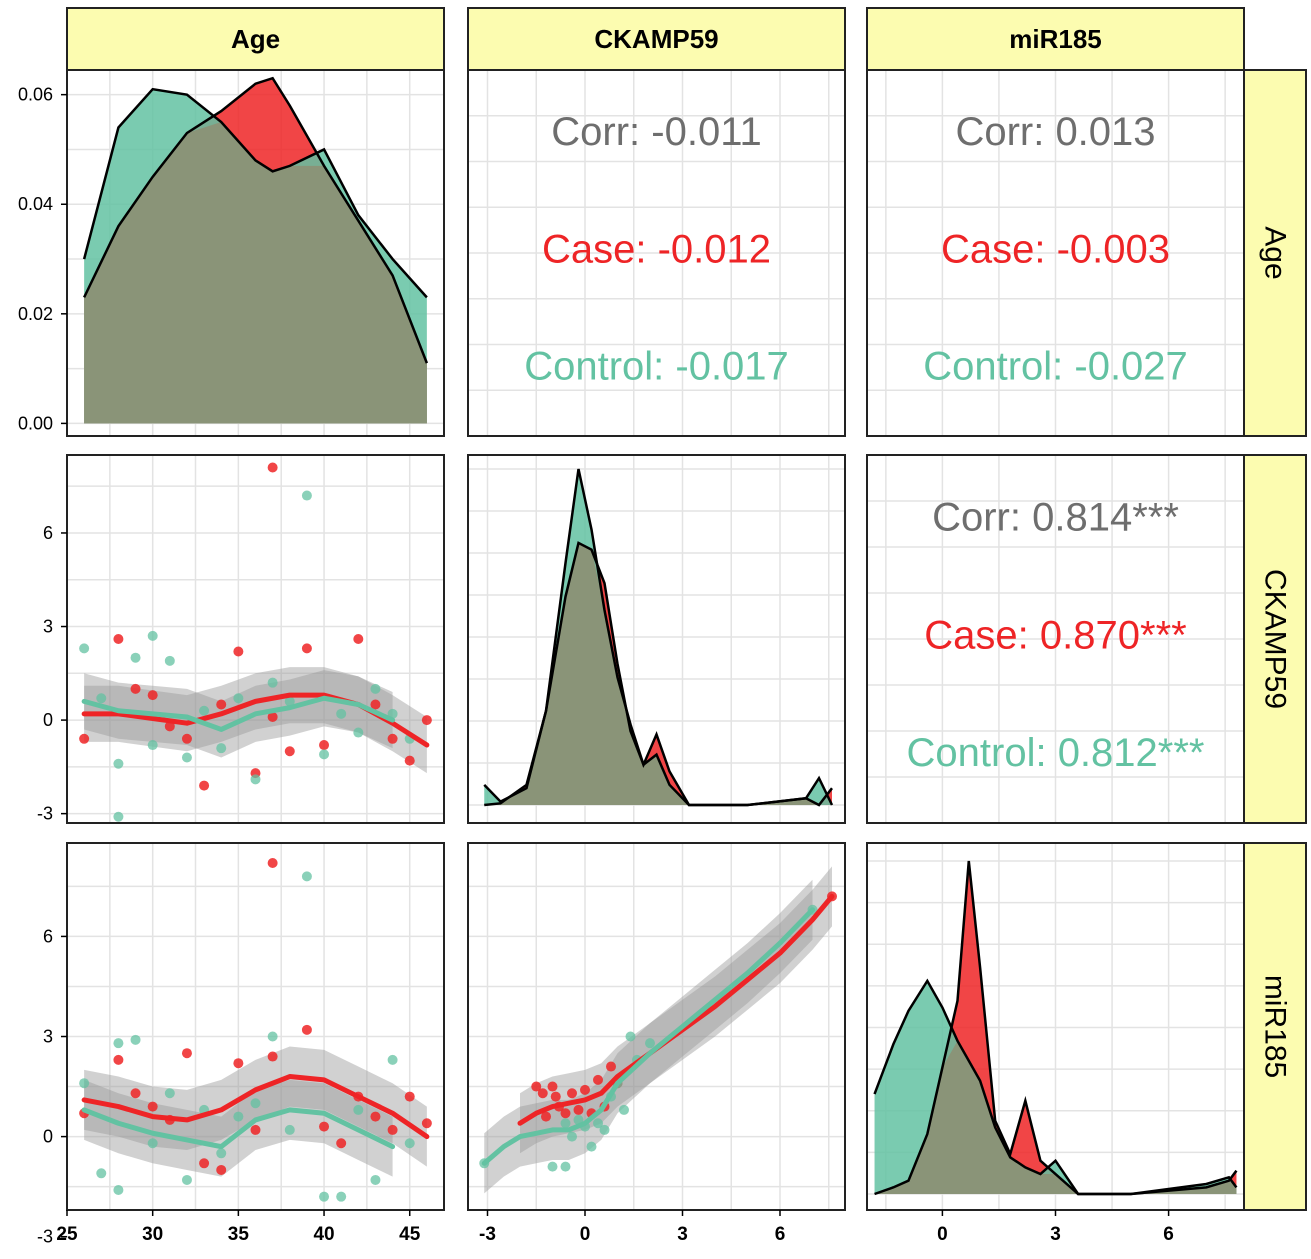  What do you see at coordinates (1055, 1026) in the screenshot?
I see `panel-mir185-mir185` at bounding box center [1055, 1026].